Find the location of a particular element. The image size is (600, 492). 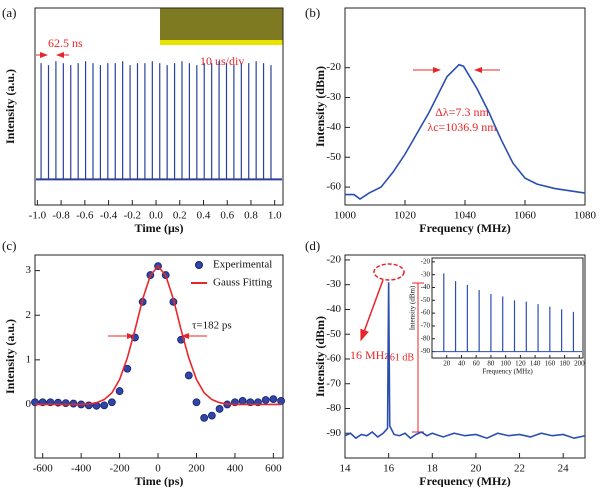

panel-label: (c) is located at coordinates (9, 245).